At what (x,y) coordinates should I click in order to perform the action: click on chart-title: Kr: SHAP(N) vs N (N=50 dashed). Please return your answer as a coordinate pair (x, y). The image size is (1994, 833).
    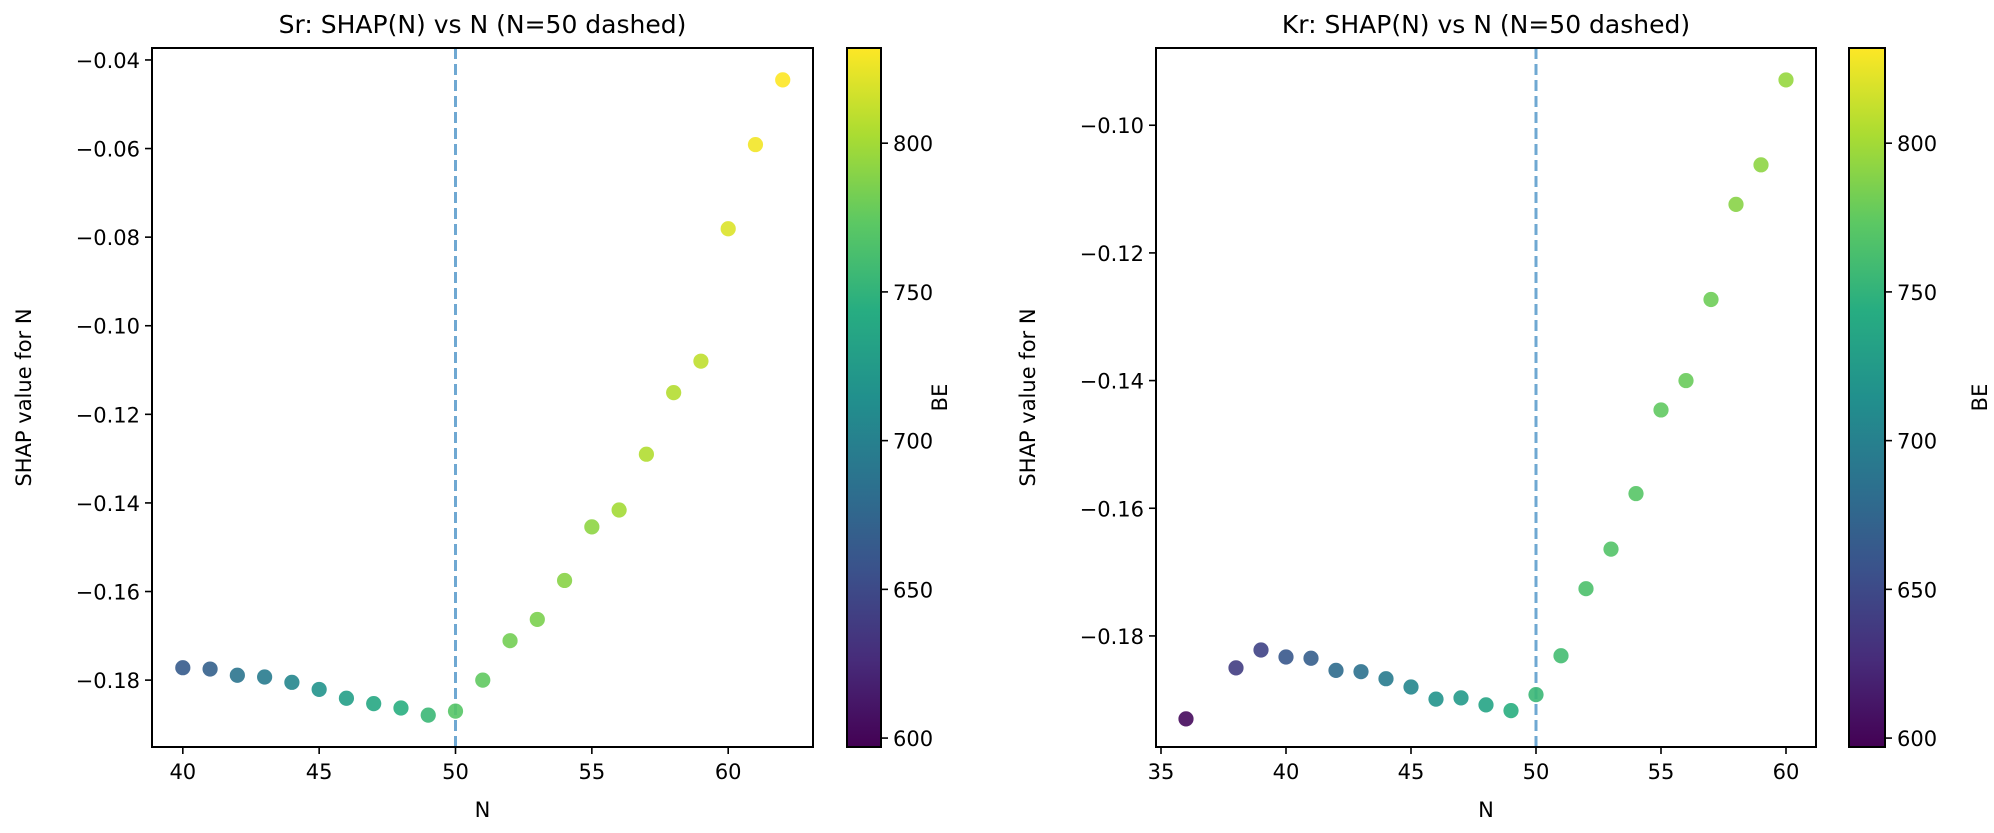
    Looking at the image, I should click on (1486, 24).